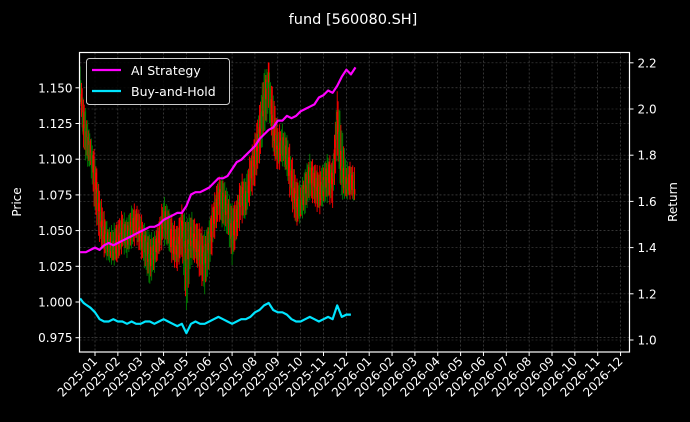  Describe the element at coordinates (55, 338) in the screenshot. I see `y-left-tick-label: 0.975` at that location.